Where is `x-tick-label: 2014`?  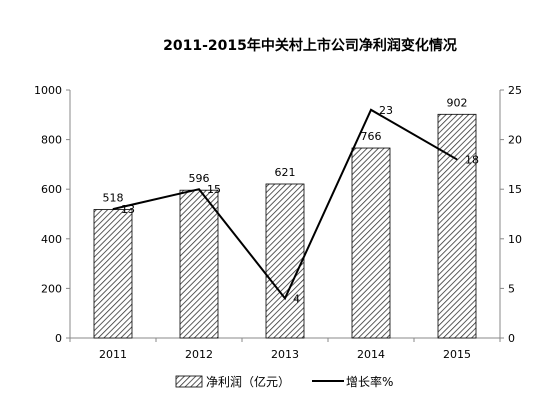 x-tick-label: 2014 is located at coordinates (371, 354).